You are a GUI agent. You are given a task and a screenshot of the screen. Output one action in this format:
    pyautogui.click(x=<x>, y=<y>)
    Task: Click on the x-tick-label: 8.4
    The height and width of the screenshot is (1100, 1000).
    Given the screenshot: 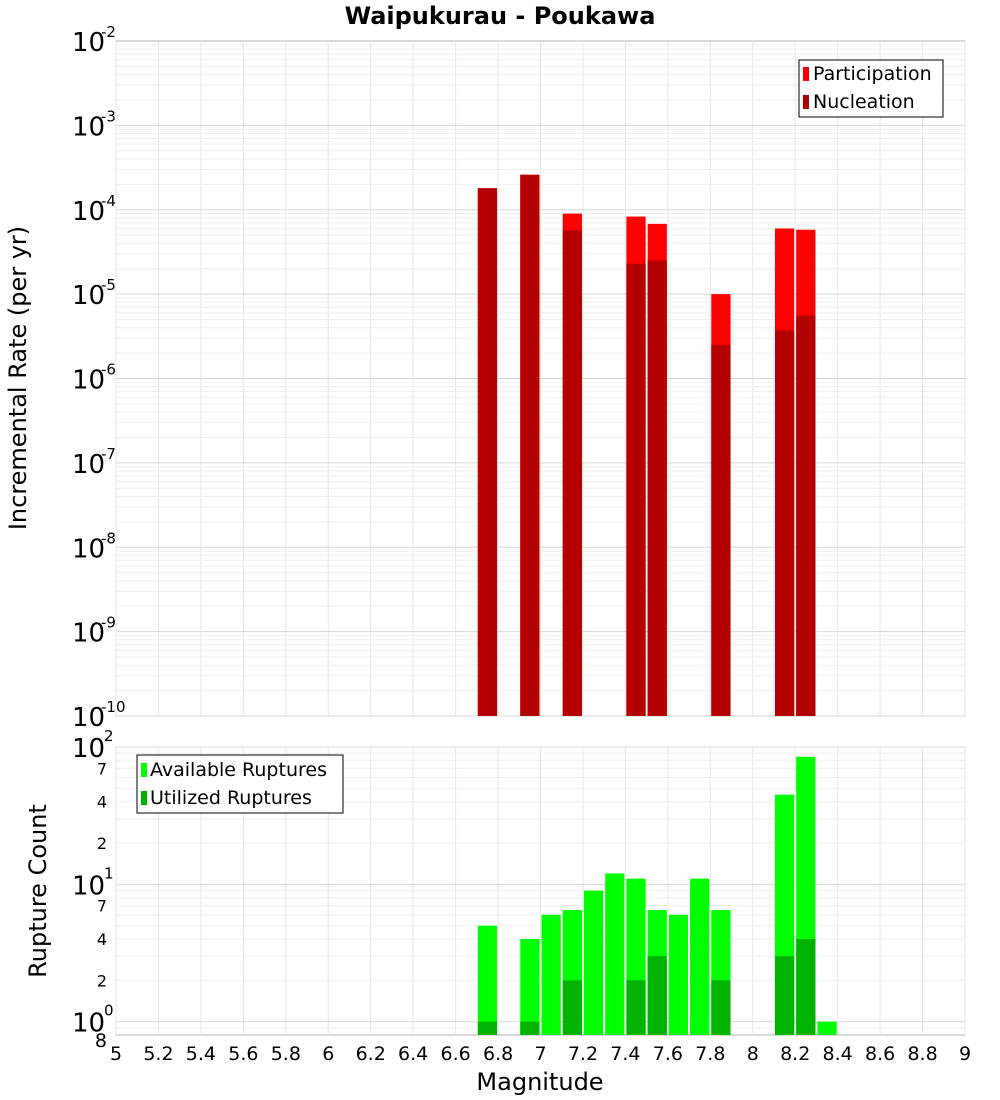 What is the action you would take?
    pyautogui.click(x=838, y=1054)
    